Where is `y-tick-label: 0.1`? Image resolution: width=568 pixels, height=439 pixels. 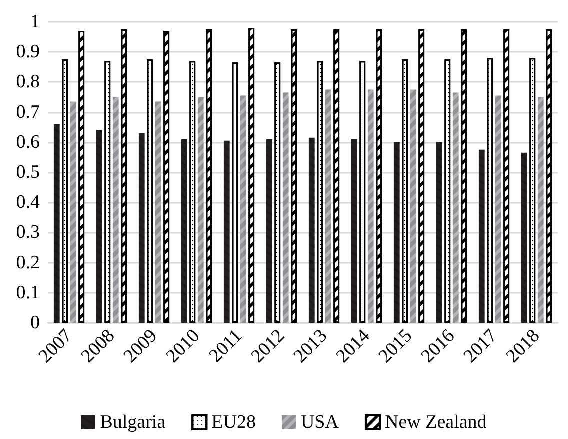 y-tick-label: 0.1 is located at coordinates (28, 293).